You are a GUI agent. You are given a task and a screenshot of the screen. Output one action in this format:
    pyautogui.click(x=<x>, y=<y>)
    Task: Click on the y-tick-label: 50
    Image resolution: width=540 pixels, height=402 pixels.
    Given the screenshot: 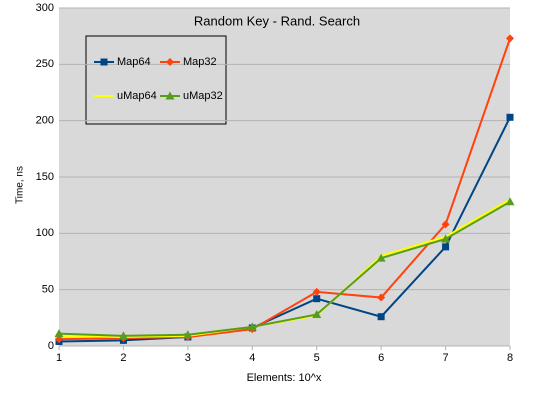 What is the action you would take?
    pyautogui.click(x=48, y=290)
    